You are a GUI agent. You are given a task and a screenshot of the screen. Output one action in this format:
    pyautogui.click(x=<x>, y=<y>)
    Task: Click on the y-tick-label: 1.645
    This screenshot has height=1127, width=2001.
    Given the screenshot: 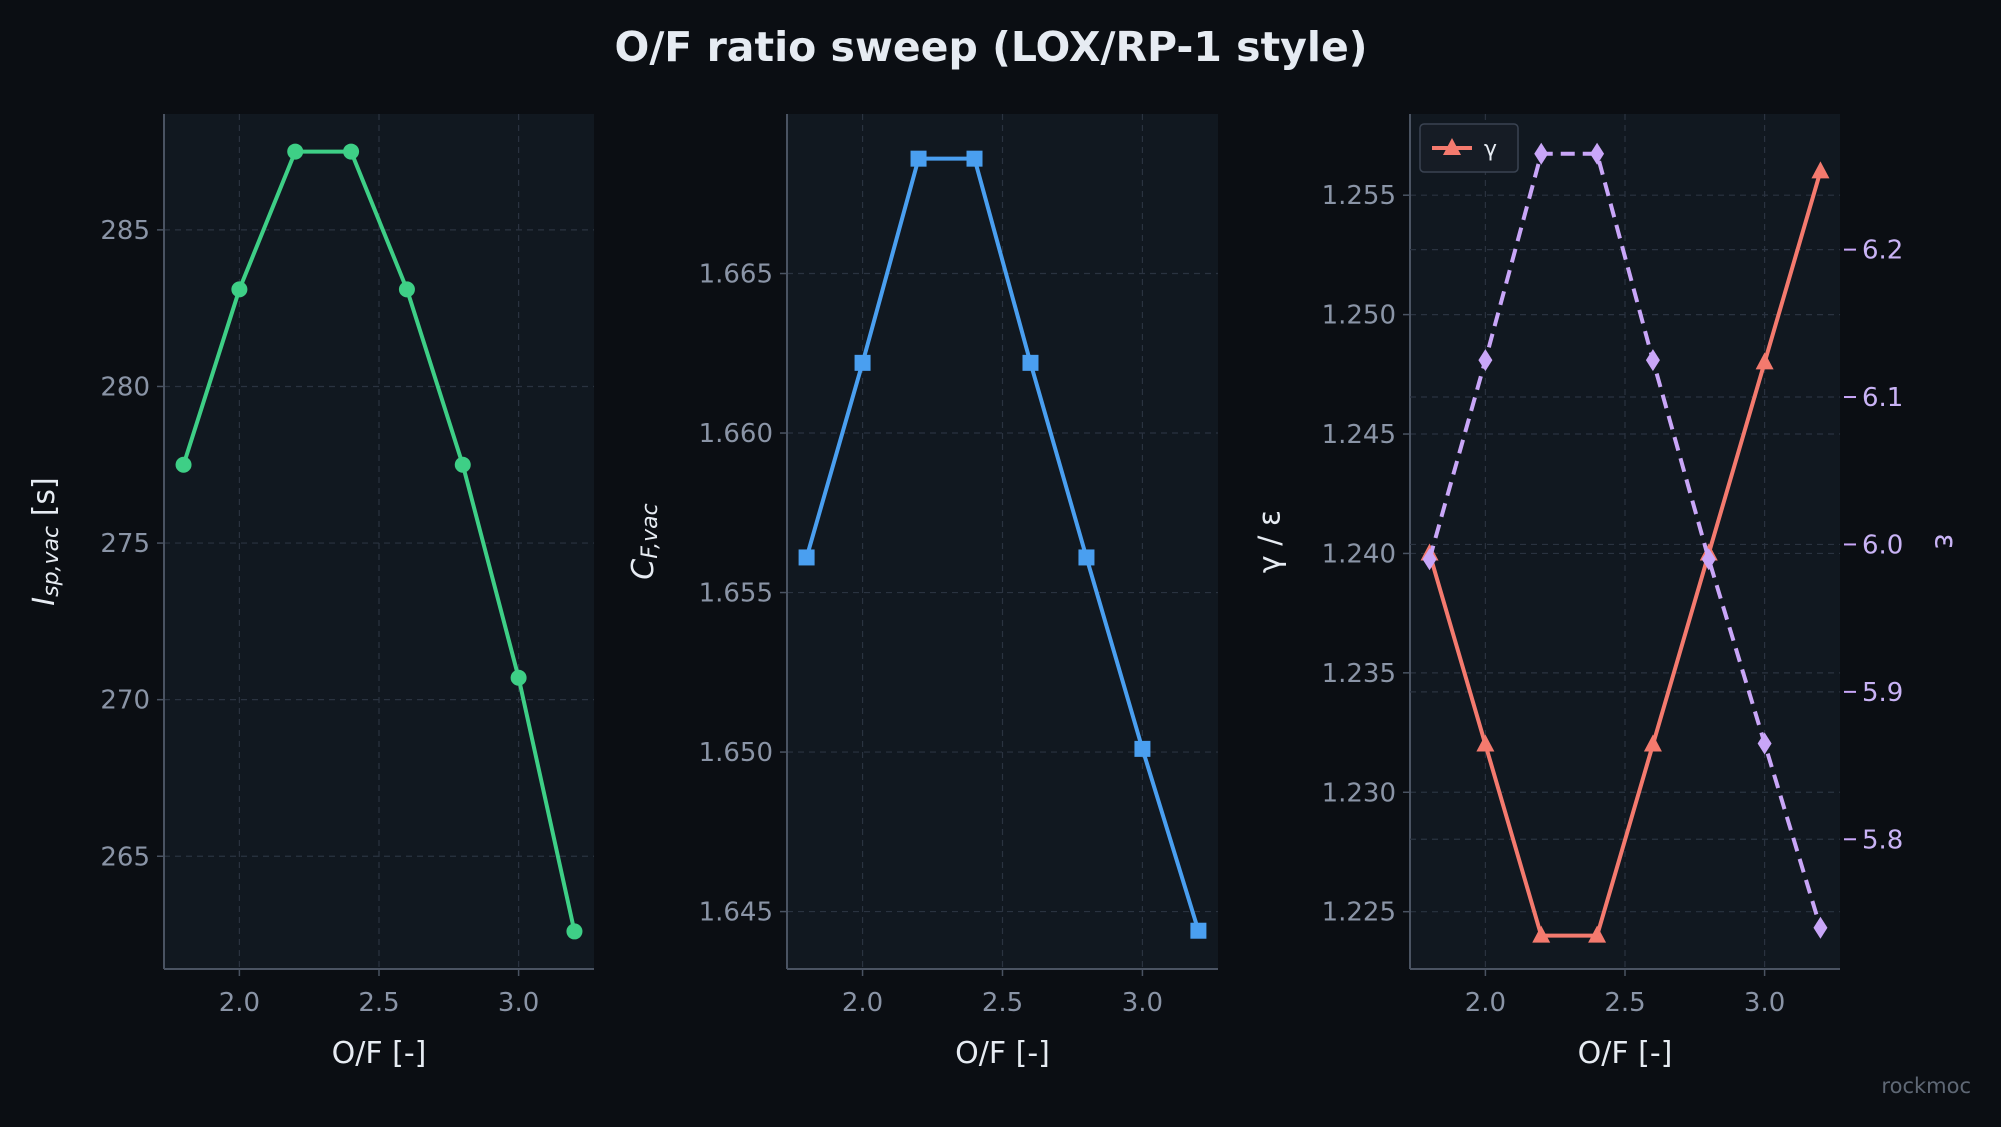 What is the action you would take?
    pyautogui.click(x=736, y=913)
    